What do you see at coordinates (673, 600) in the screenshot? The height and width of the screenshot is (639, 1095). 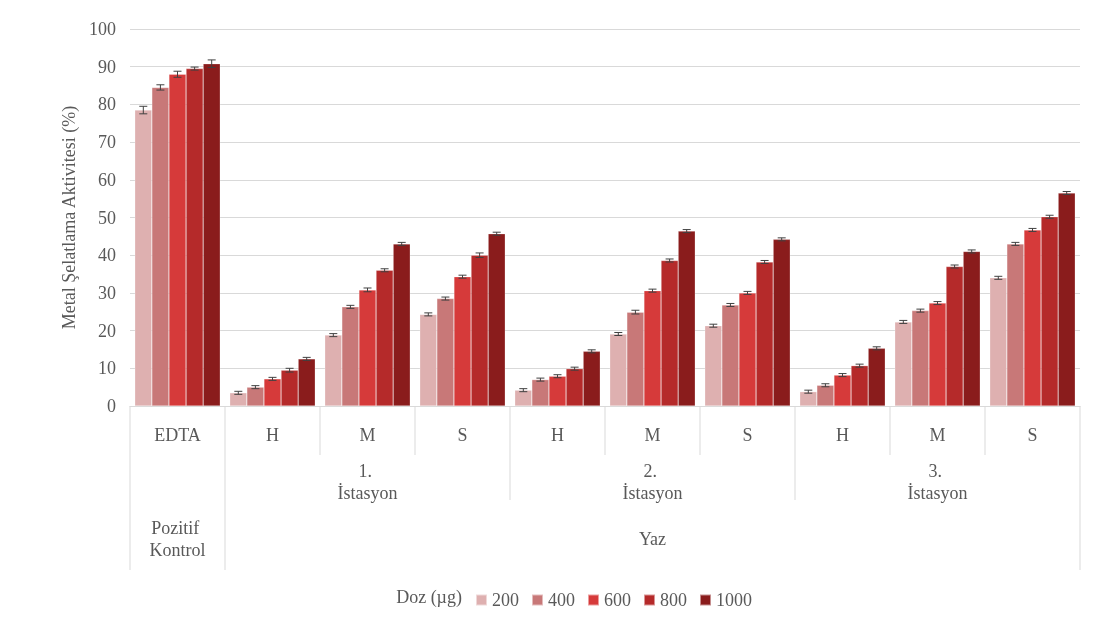 I see `legend-label: 800` at bounding box center [673, 600].